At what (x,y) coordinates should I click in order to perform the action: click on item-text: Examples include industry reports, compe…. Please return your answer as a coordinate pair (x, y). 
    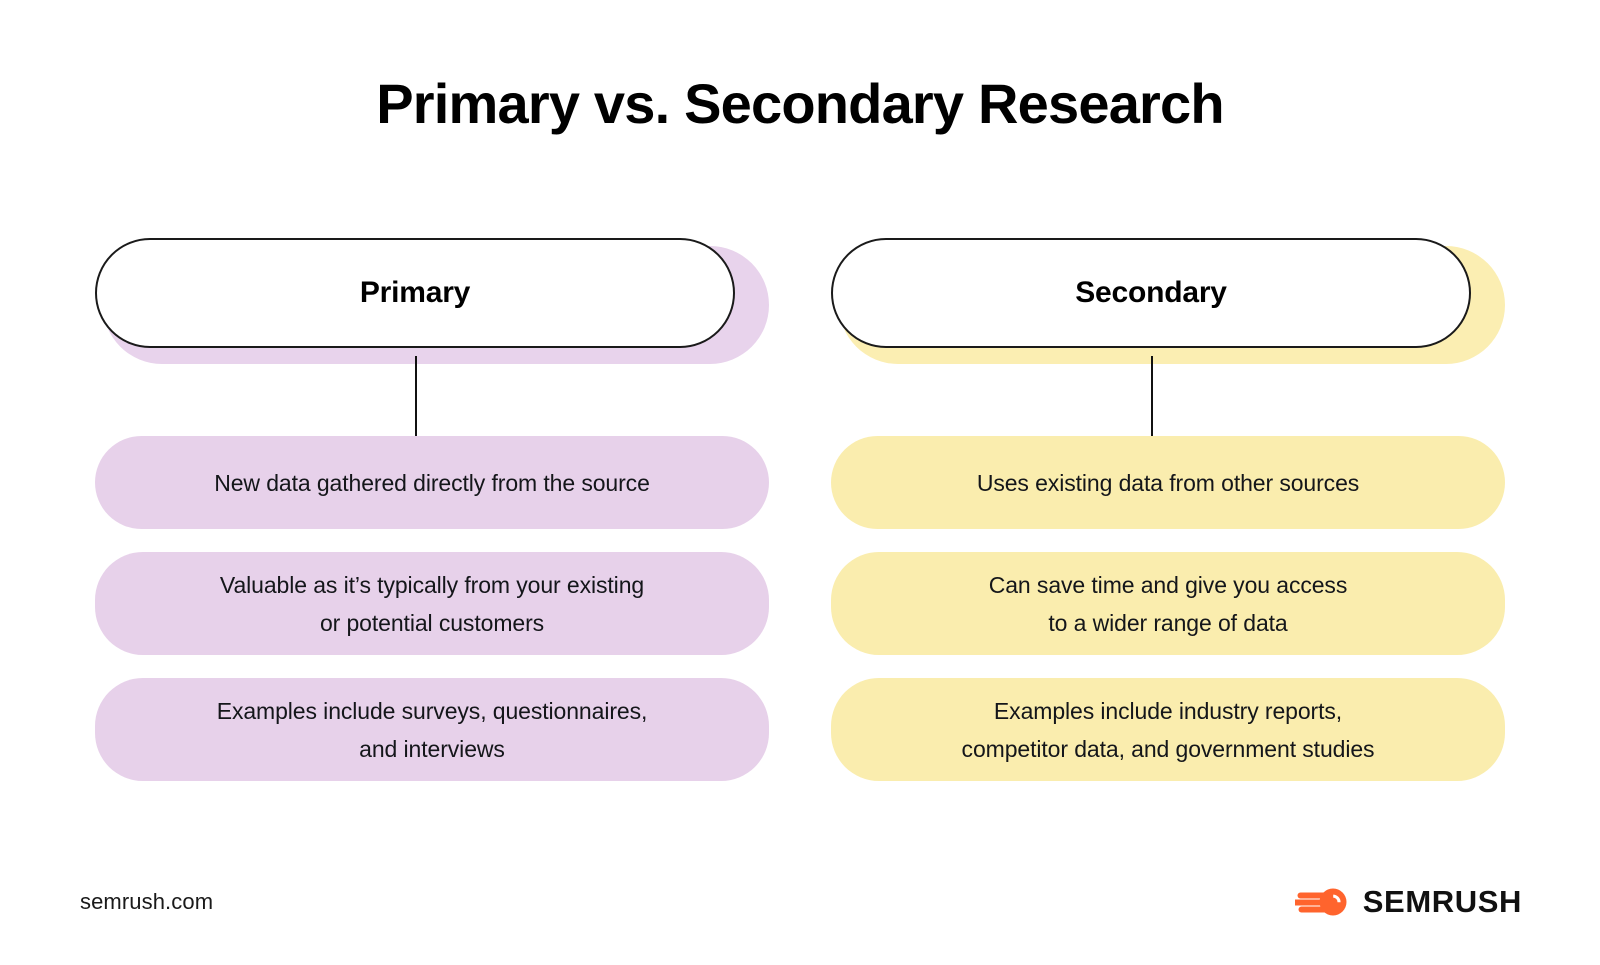
    Looking at the image, I should click on (1168, 729).